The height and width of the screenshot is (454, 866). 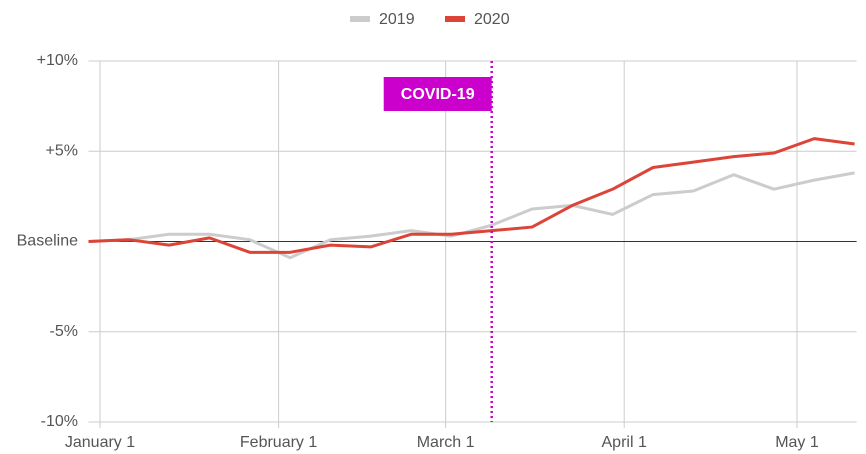 What do you see at coordinates (492, 19) in the screenshot?
I see `legend-label: 2020` at bounding box center [492, 19].